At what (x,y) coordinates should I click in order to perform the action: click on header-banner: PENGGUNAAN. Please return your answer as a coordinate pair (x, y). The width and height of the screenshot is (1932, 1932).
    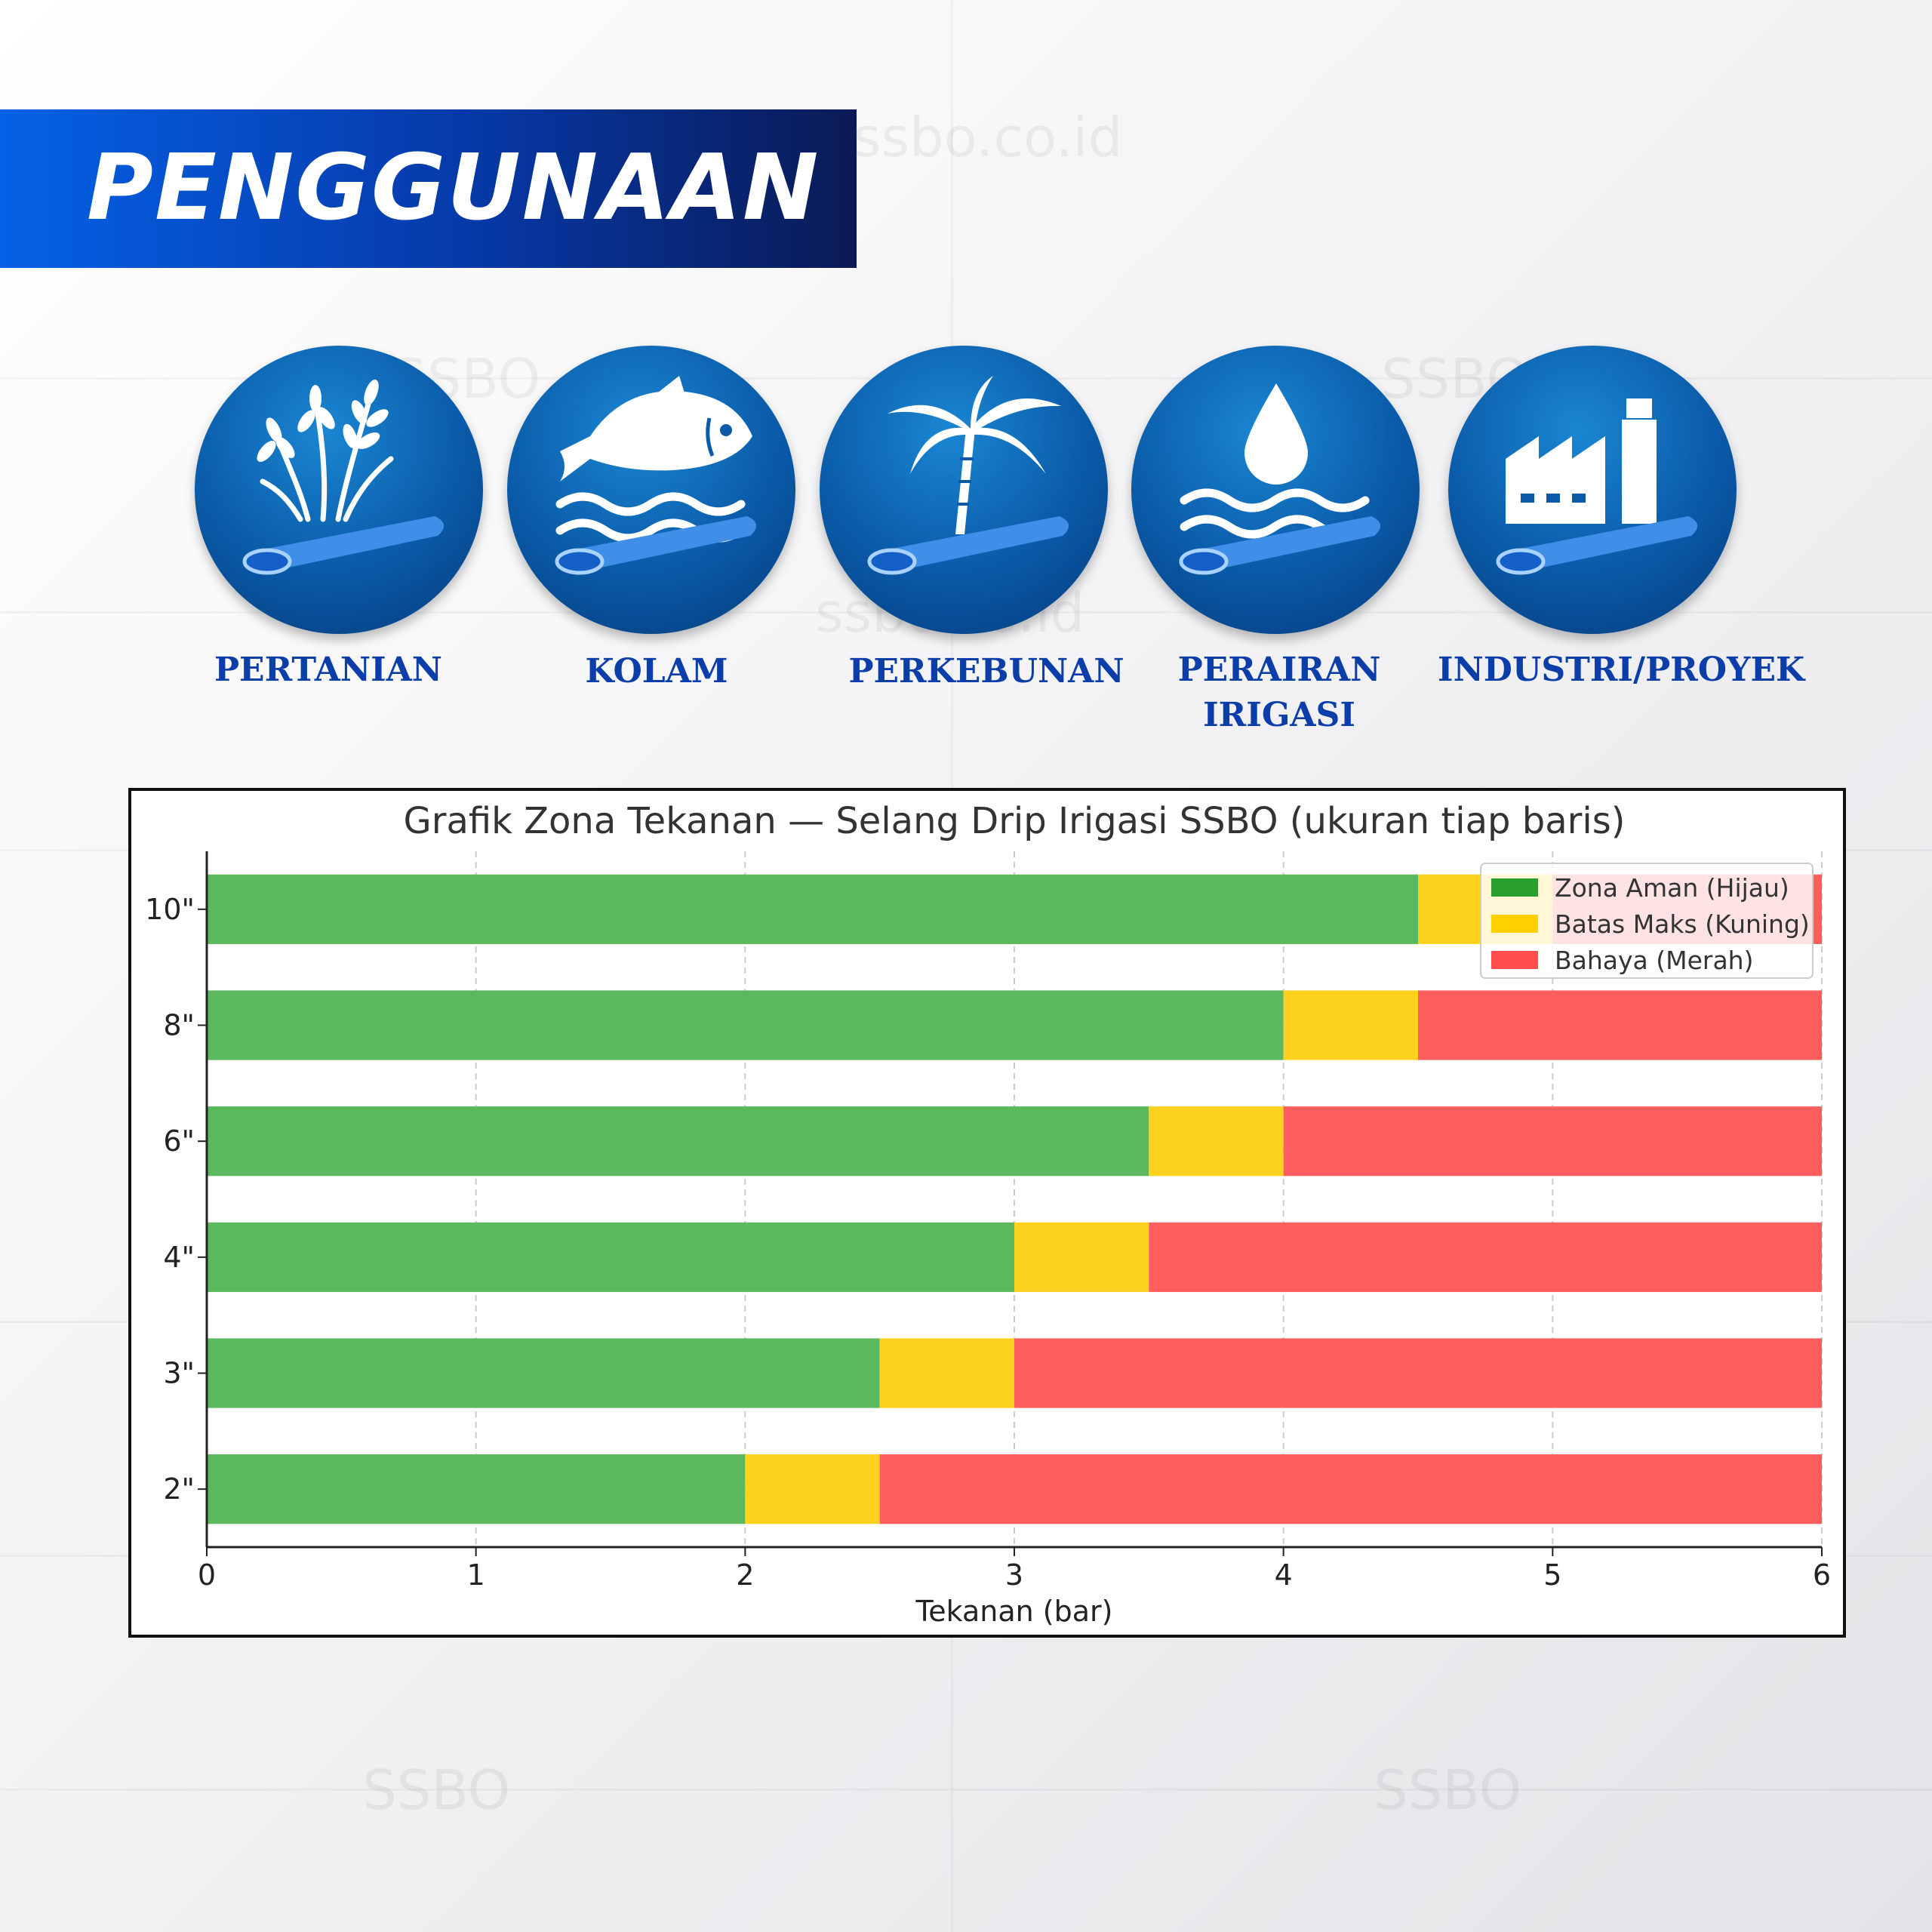
    Looking at the image, I should click on (428, 188).